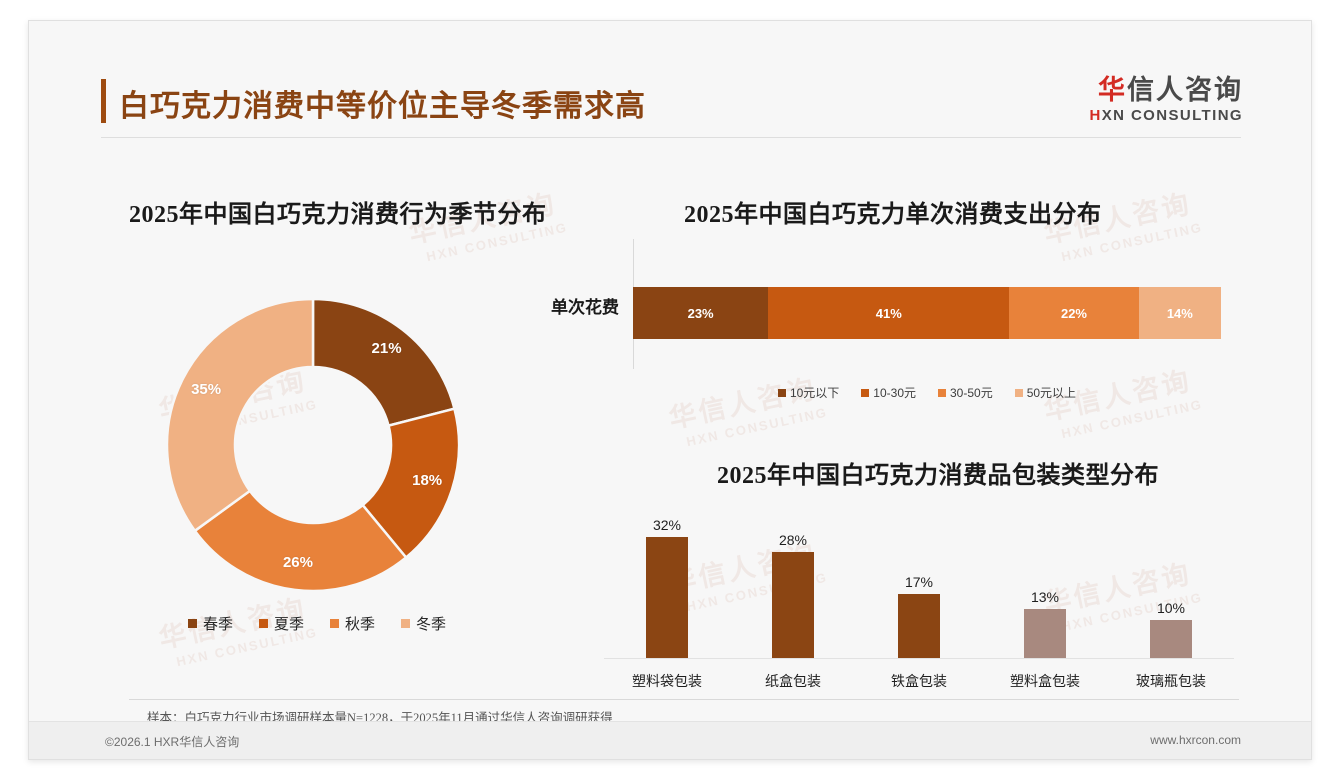 The width and height of the screenshot is (1340, 780). What do you see at coordinates (670, 79) in the screenshot?
I see `slide-header: 白巧克力消费中等价位主导冬季需求高 华信人咨询 HXN CONSULTING` at bounding box center [670, 79].